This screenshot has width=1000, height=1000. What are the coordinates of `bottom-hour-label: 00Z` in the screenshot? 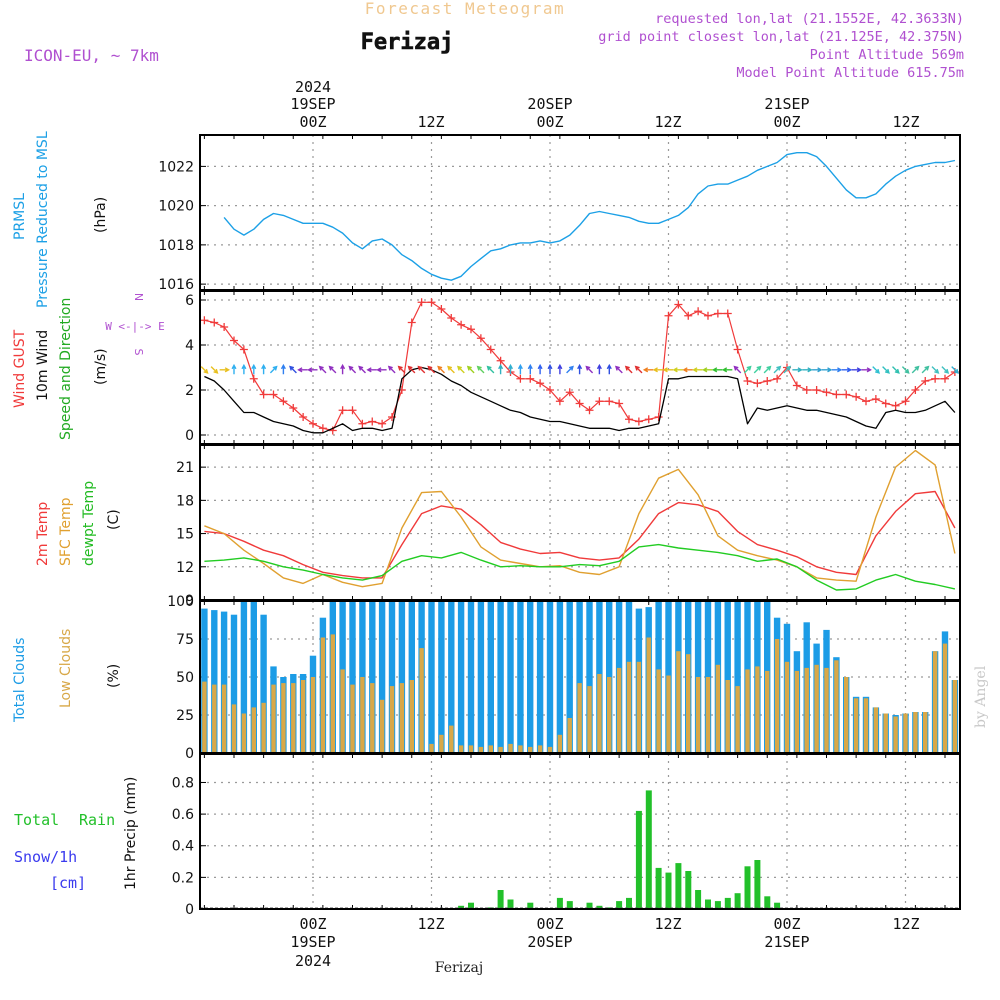 It's located at (312, 924).